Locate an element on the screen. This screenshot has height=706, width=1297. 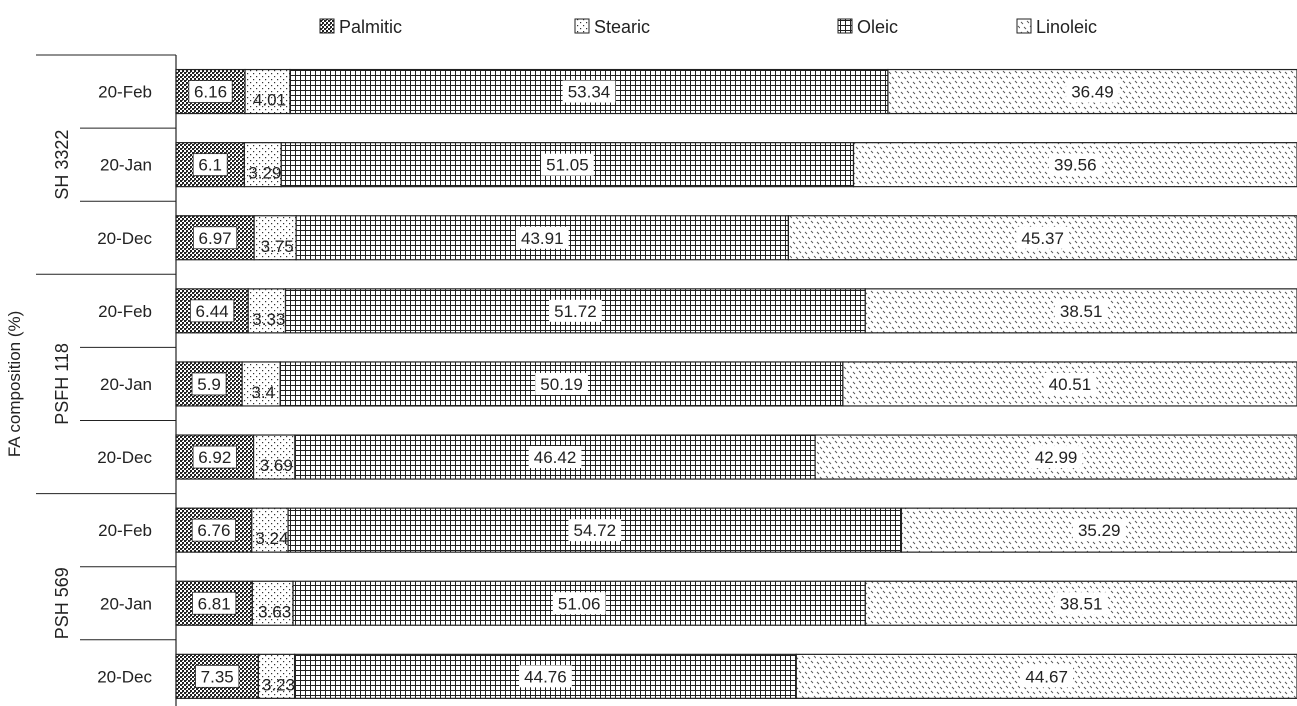
data-label-stearic: 3.75 is located at coordinates (277, 246).